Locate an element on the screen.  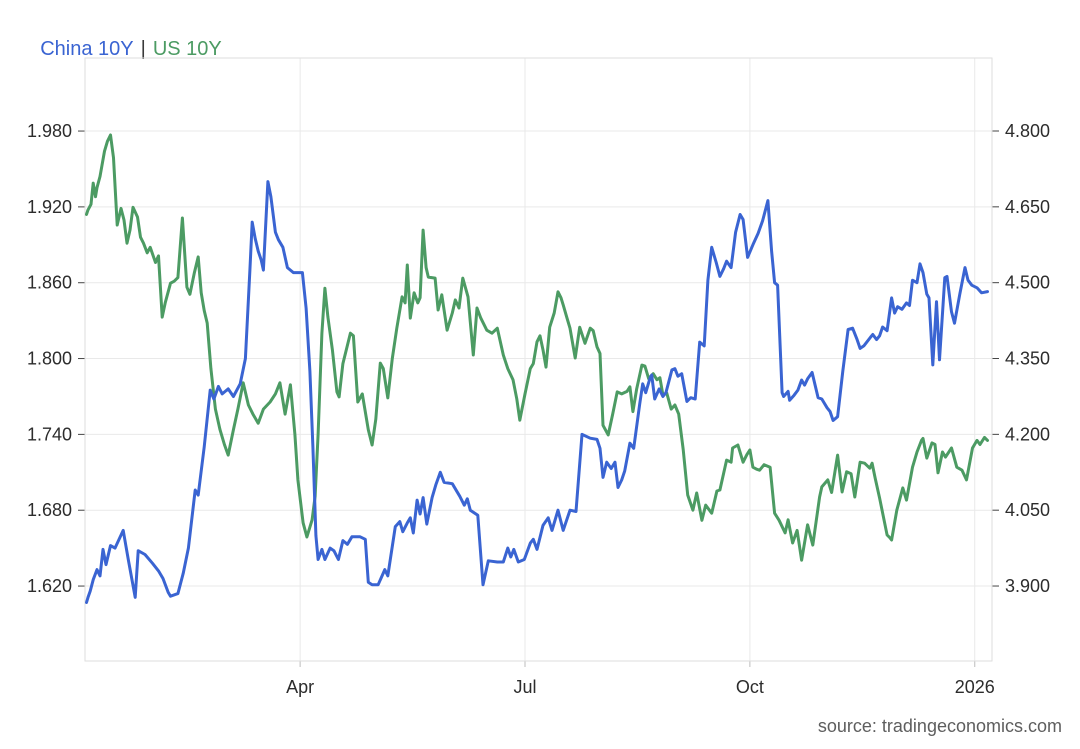
x-axis-label: Jul is located at coordinates (524, 687).